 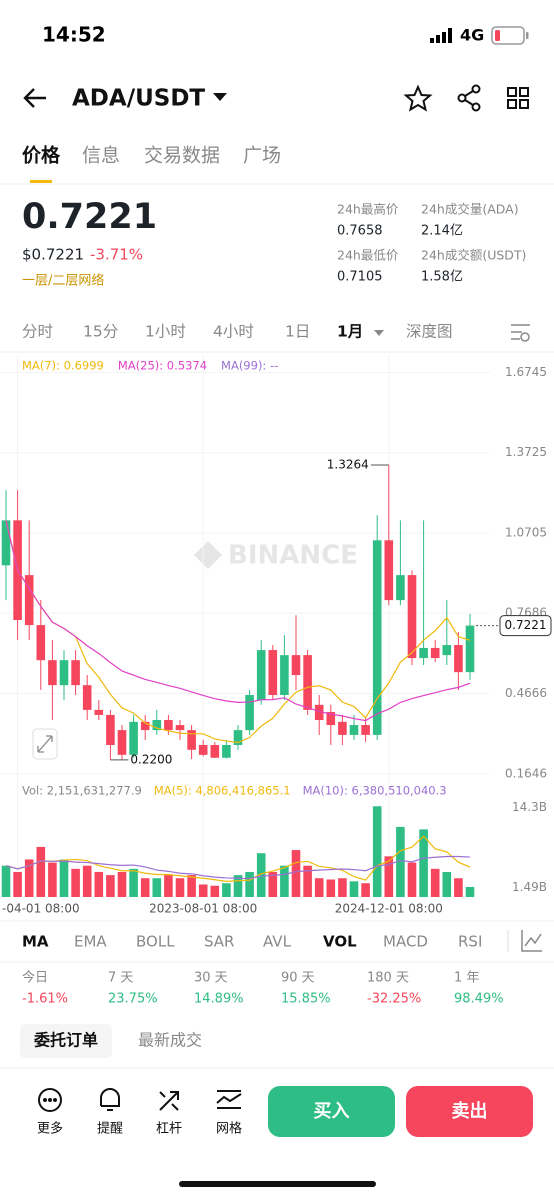 I want to click on action-label: 提醒, so click(x=110, y=1129).